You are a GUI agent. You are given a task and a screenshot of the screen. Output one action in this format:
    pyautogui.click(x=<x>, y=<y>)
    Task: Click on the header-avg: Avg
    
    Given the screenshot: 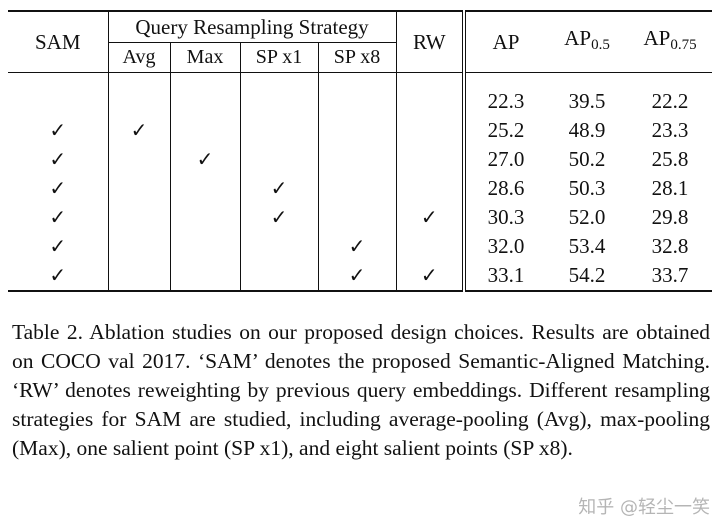 What is the action you would take?
    pyautogui.click(x=138, y=57)
    